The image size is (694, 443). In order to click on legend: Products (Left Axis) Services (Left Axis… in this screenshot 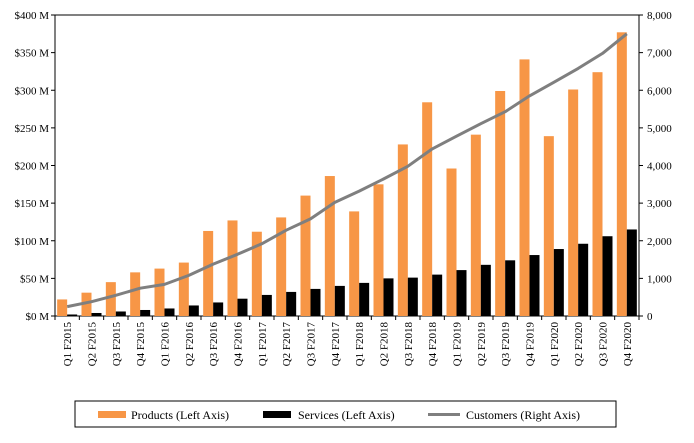, I will do `click(345, 414)`.